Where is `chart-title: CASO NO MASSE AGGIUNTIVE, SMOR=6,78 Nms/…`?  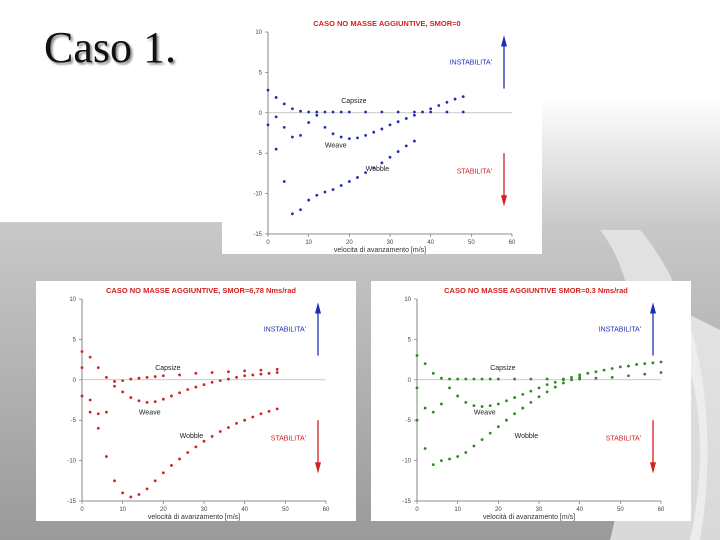 chart-title: CASO NO MASSE AGGIUNTIVE, SMOR=6,78 Nms/… is located at coordinates (201, 290).